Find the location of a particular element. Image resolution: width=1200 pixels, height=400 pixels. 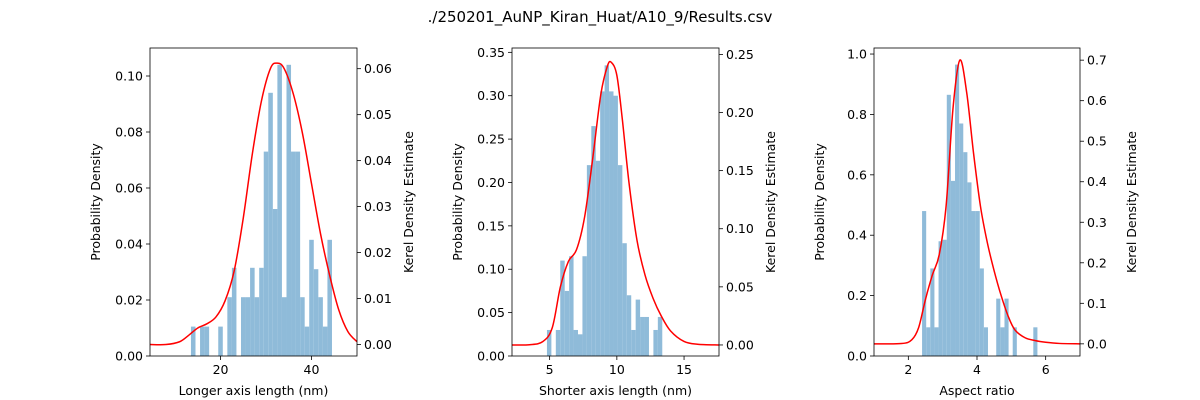

y-tick-label-left: 0.4 is located at coordinates (857, 235).